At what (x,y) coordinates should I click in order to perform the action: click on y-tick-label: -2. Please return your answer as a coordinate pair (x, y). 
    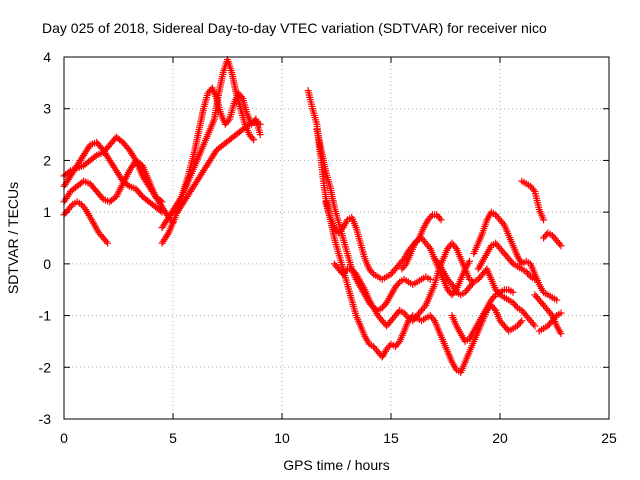
    Looking at the image, I should click on (45, 367).